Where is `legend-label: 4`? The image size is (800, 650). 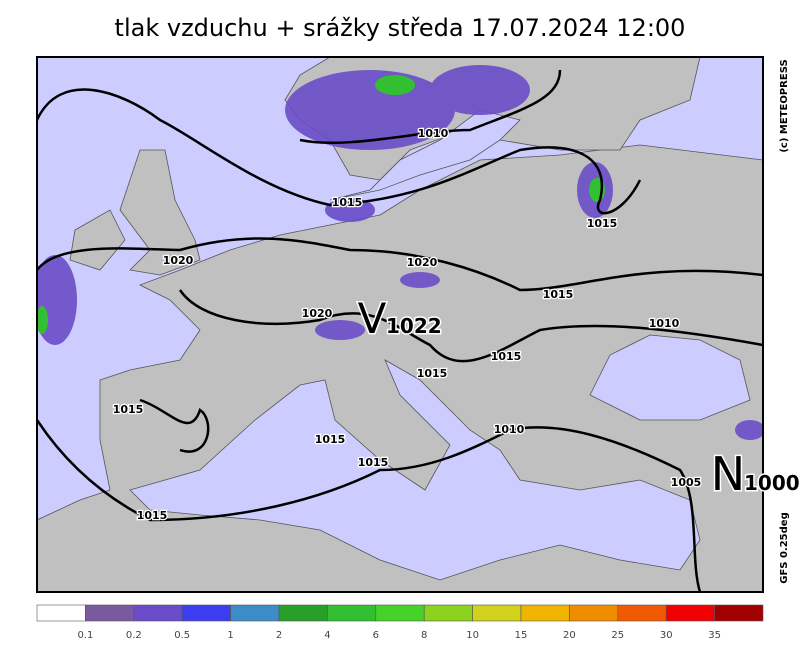
legend-label: 4 is located at coordinates (327, 635).